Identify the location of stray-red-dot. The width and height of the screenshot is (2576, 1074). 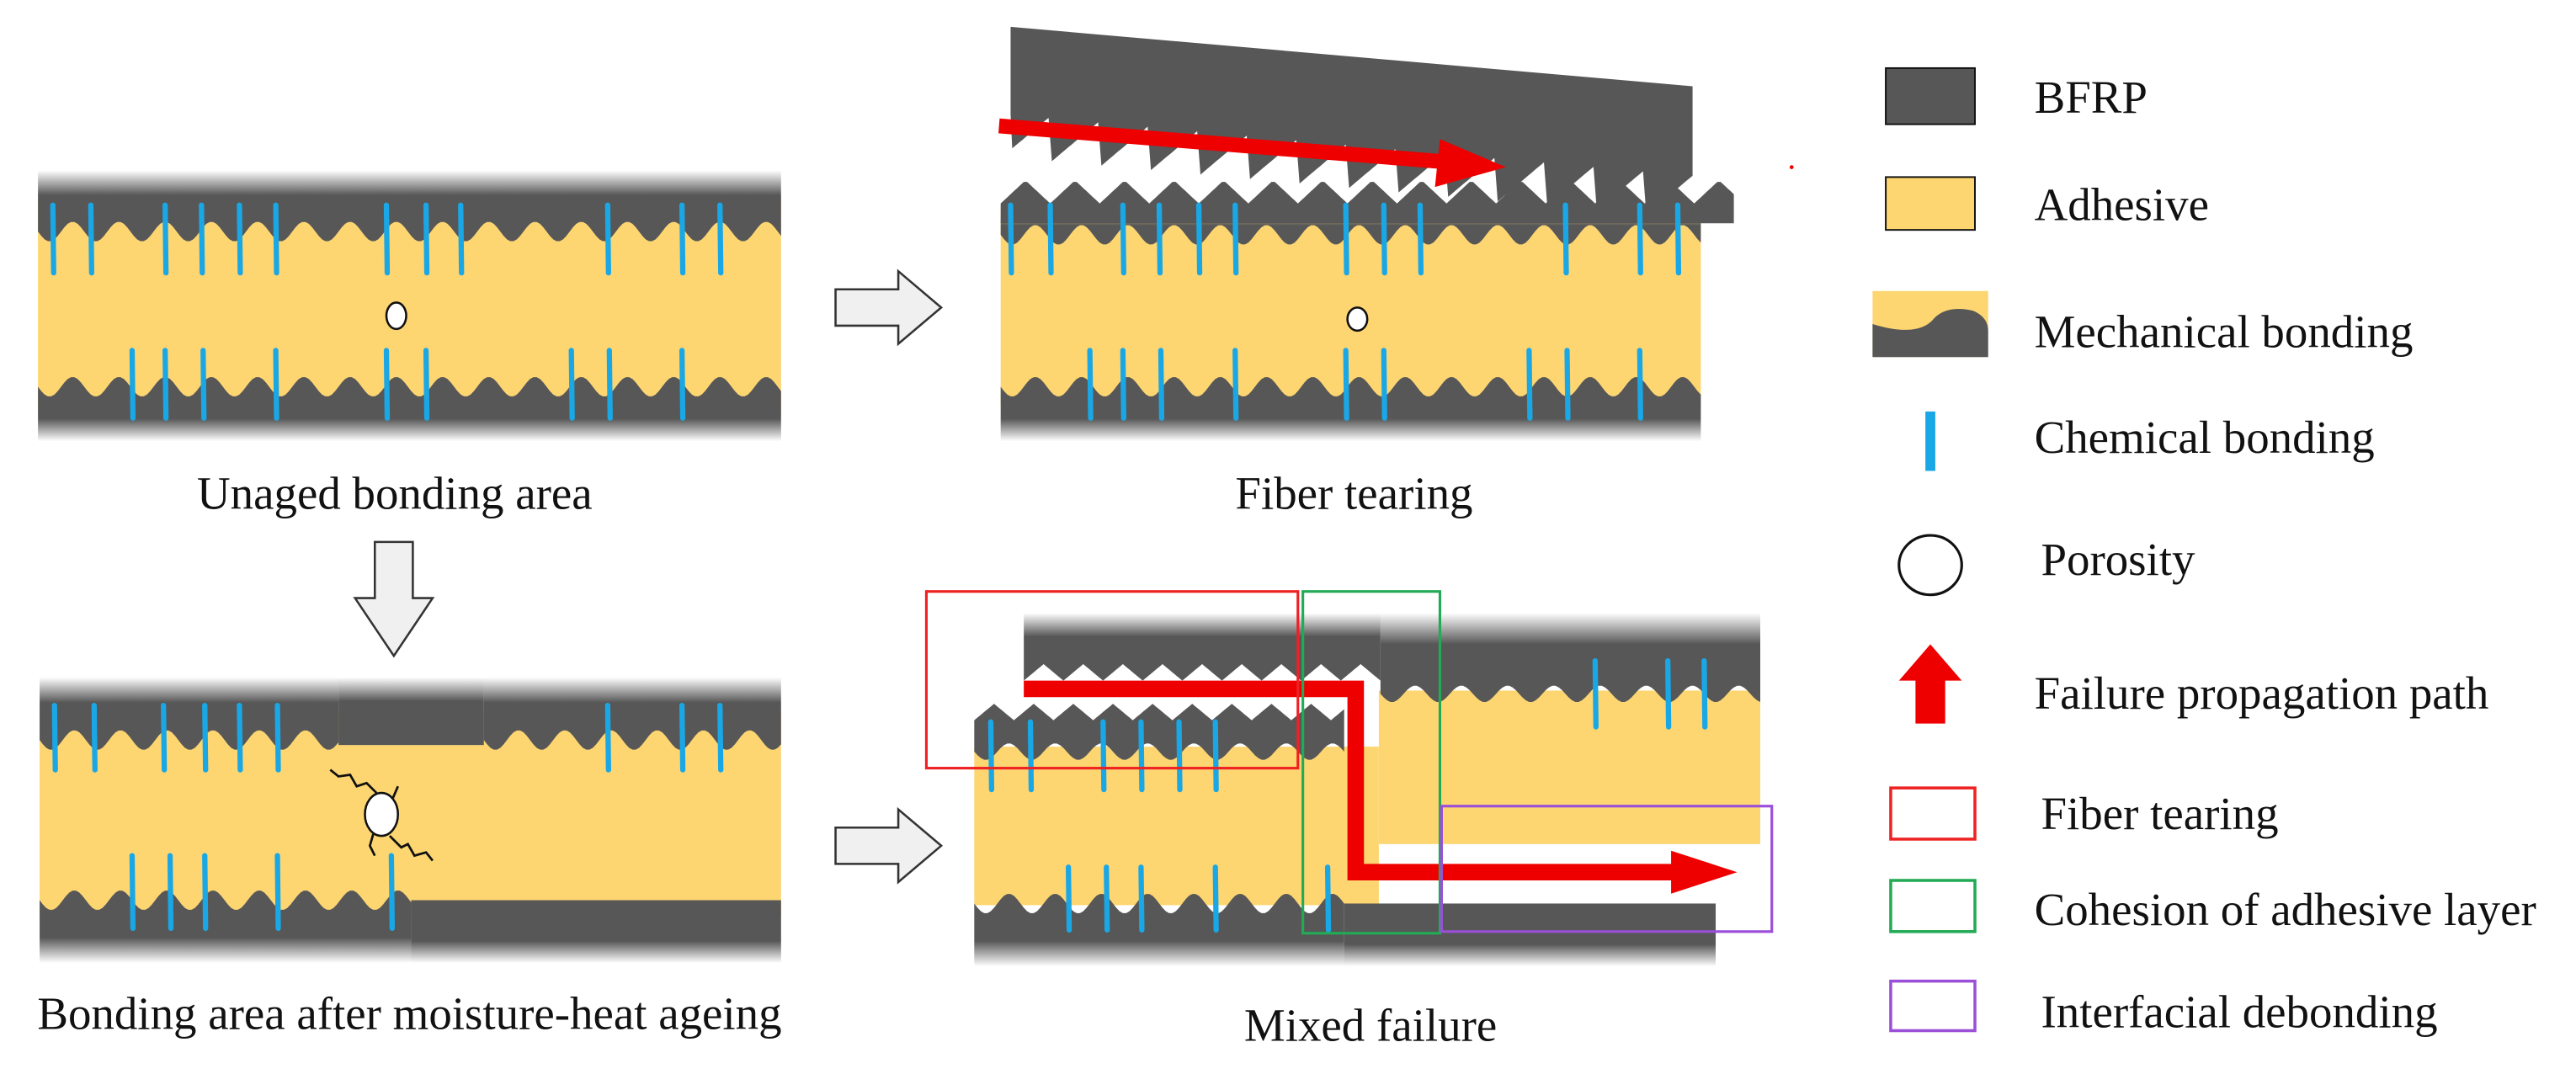
(1791, 167).